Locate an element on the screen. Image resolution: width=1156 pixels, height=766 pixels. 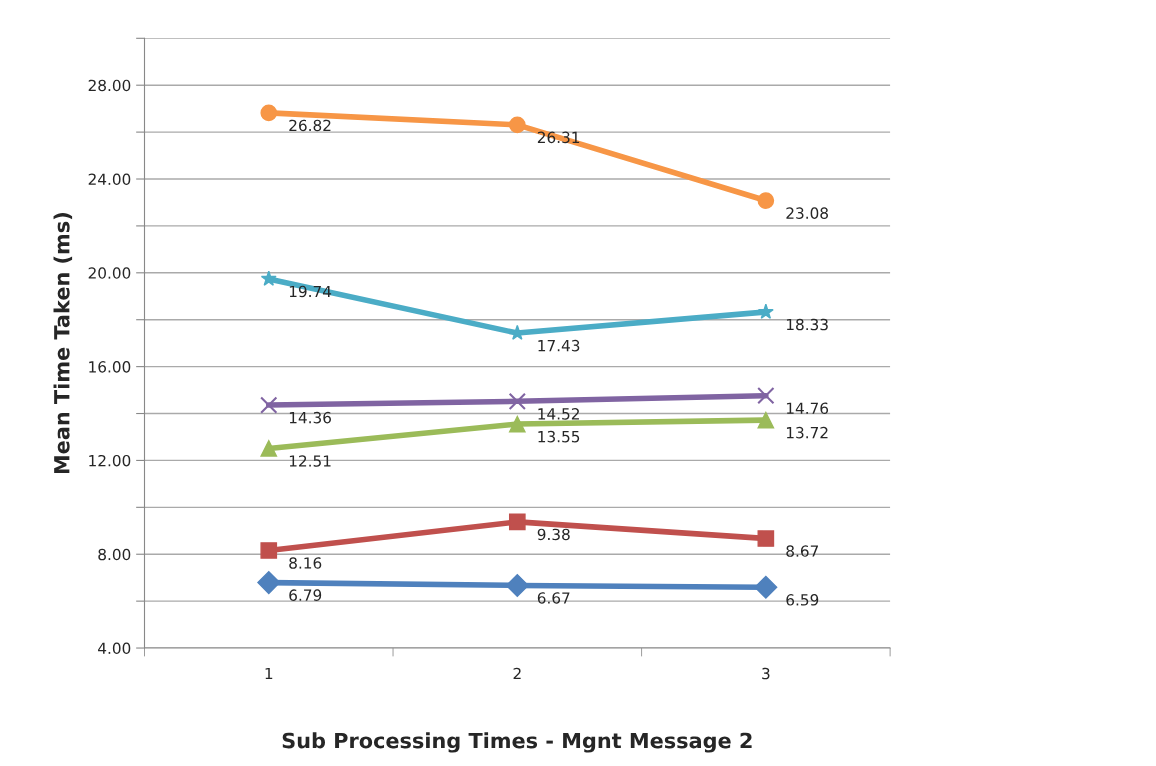
y-tick-label: 4.00 is located at coordinates (114, 648).